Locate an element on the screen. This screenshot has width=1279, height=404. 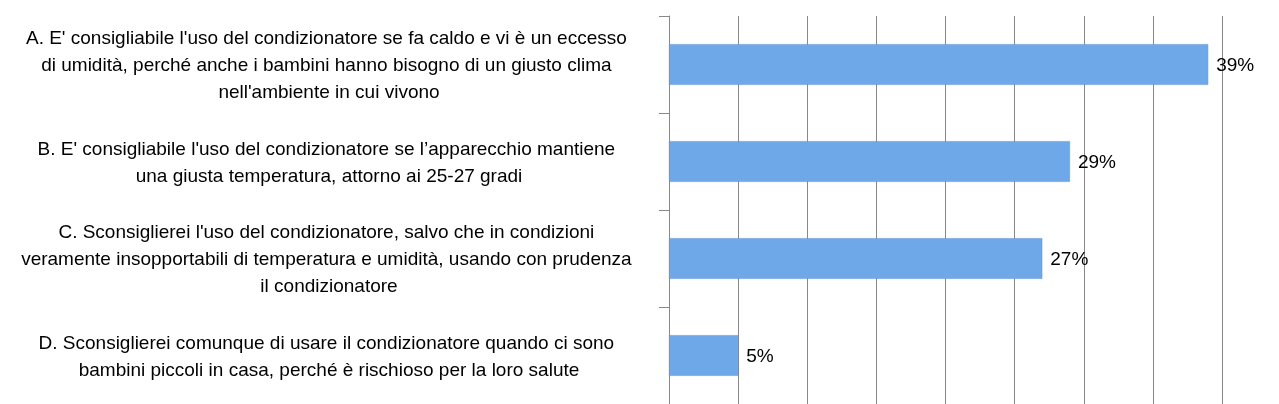
data-label: 29% is located at coordinates (1097, 161).